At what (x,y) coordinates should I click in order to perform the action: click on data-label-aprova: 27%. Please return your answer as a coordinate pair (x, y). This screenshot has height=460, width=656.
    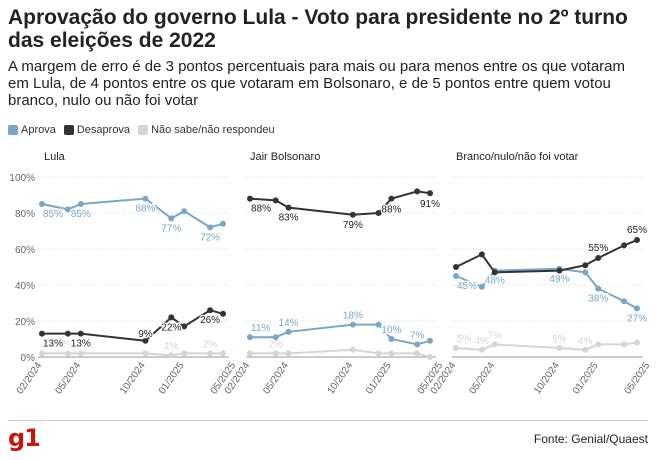
    Looking at the image, I should click on (637, 318).